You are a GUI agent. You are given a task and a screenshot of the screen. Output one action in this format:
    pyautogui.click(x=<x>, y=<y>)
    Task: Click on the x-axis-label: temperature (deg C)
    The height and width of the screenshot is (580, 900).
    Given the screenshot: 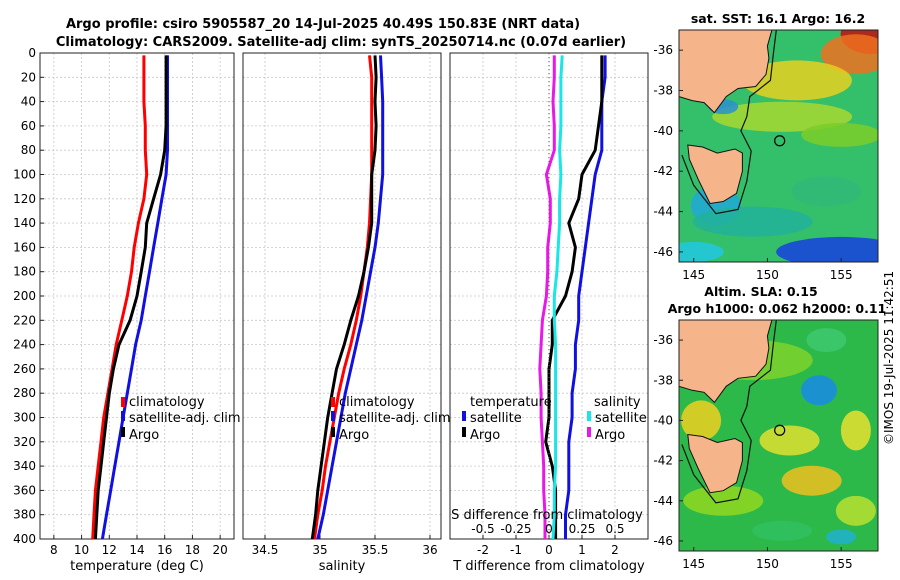 What is the action you would take?
    pyautogui.click(x=137, y=566)
    